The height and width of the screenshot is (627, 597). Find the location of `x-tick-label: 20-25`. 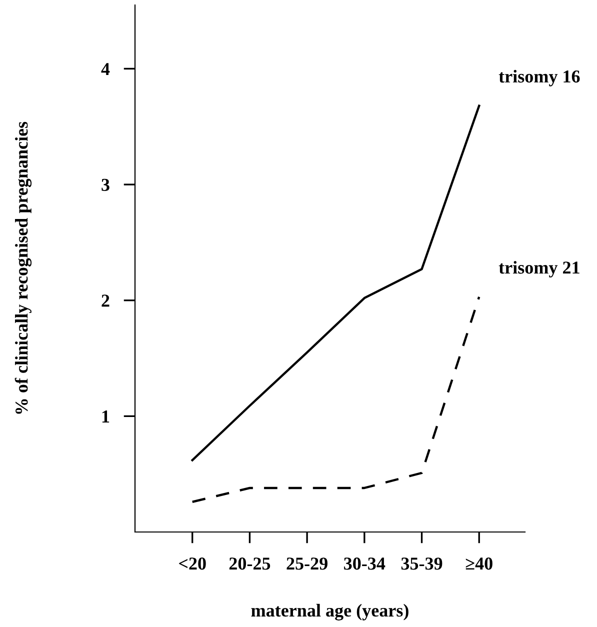

x-tick-label: 20-25 is located at coordinates (249, 564).